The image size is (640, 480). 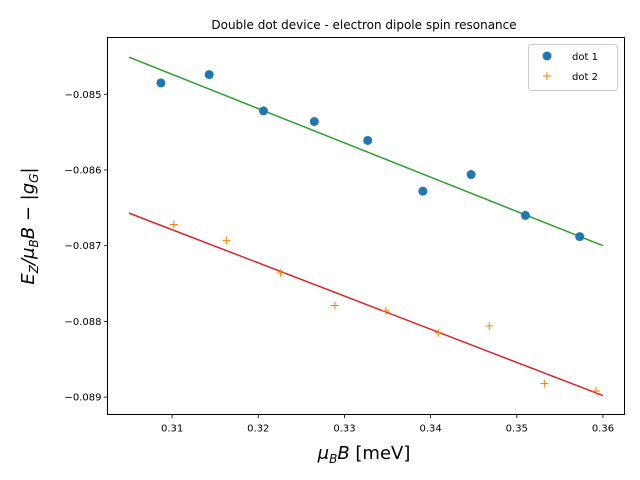 What do you see at coordinates (172, 429) in the screenshot?
I see `x-tick-label: 0.31` at bounding box center [172, 429].